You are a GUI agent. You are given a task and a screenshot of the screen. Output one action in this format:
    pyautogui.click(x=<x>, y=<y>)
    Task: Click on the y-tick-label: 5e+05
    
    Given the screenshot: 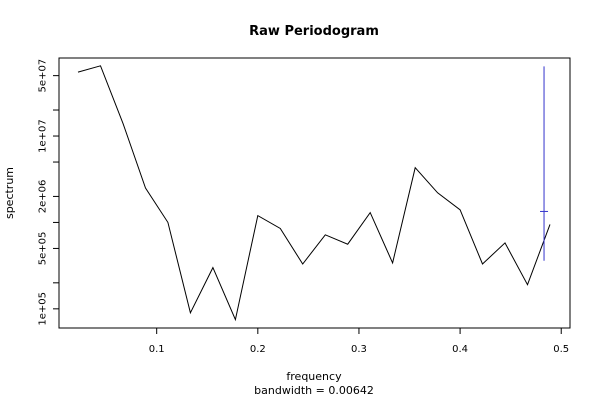 What is the action you would take?
    pyautogui.click(x=43, y=249)
    